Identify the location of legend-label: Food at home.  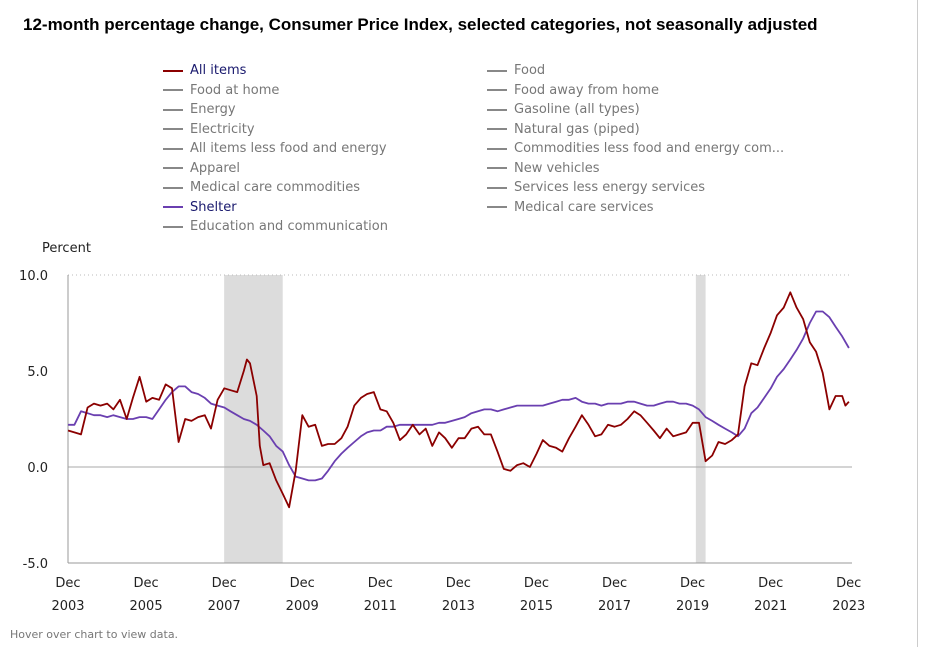
(235, 90).